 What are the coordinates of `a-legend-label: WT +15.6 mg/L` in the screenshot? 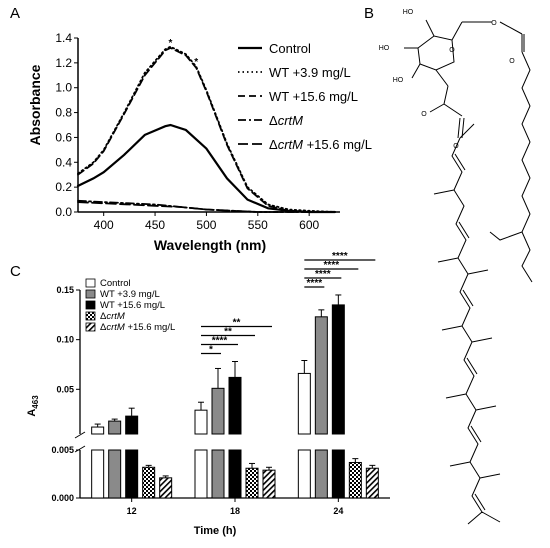 It's located at (313, 96).